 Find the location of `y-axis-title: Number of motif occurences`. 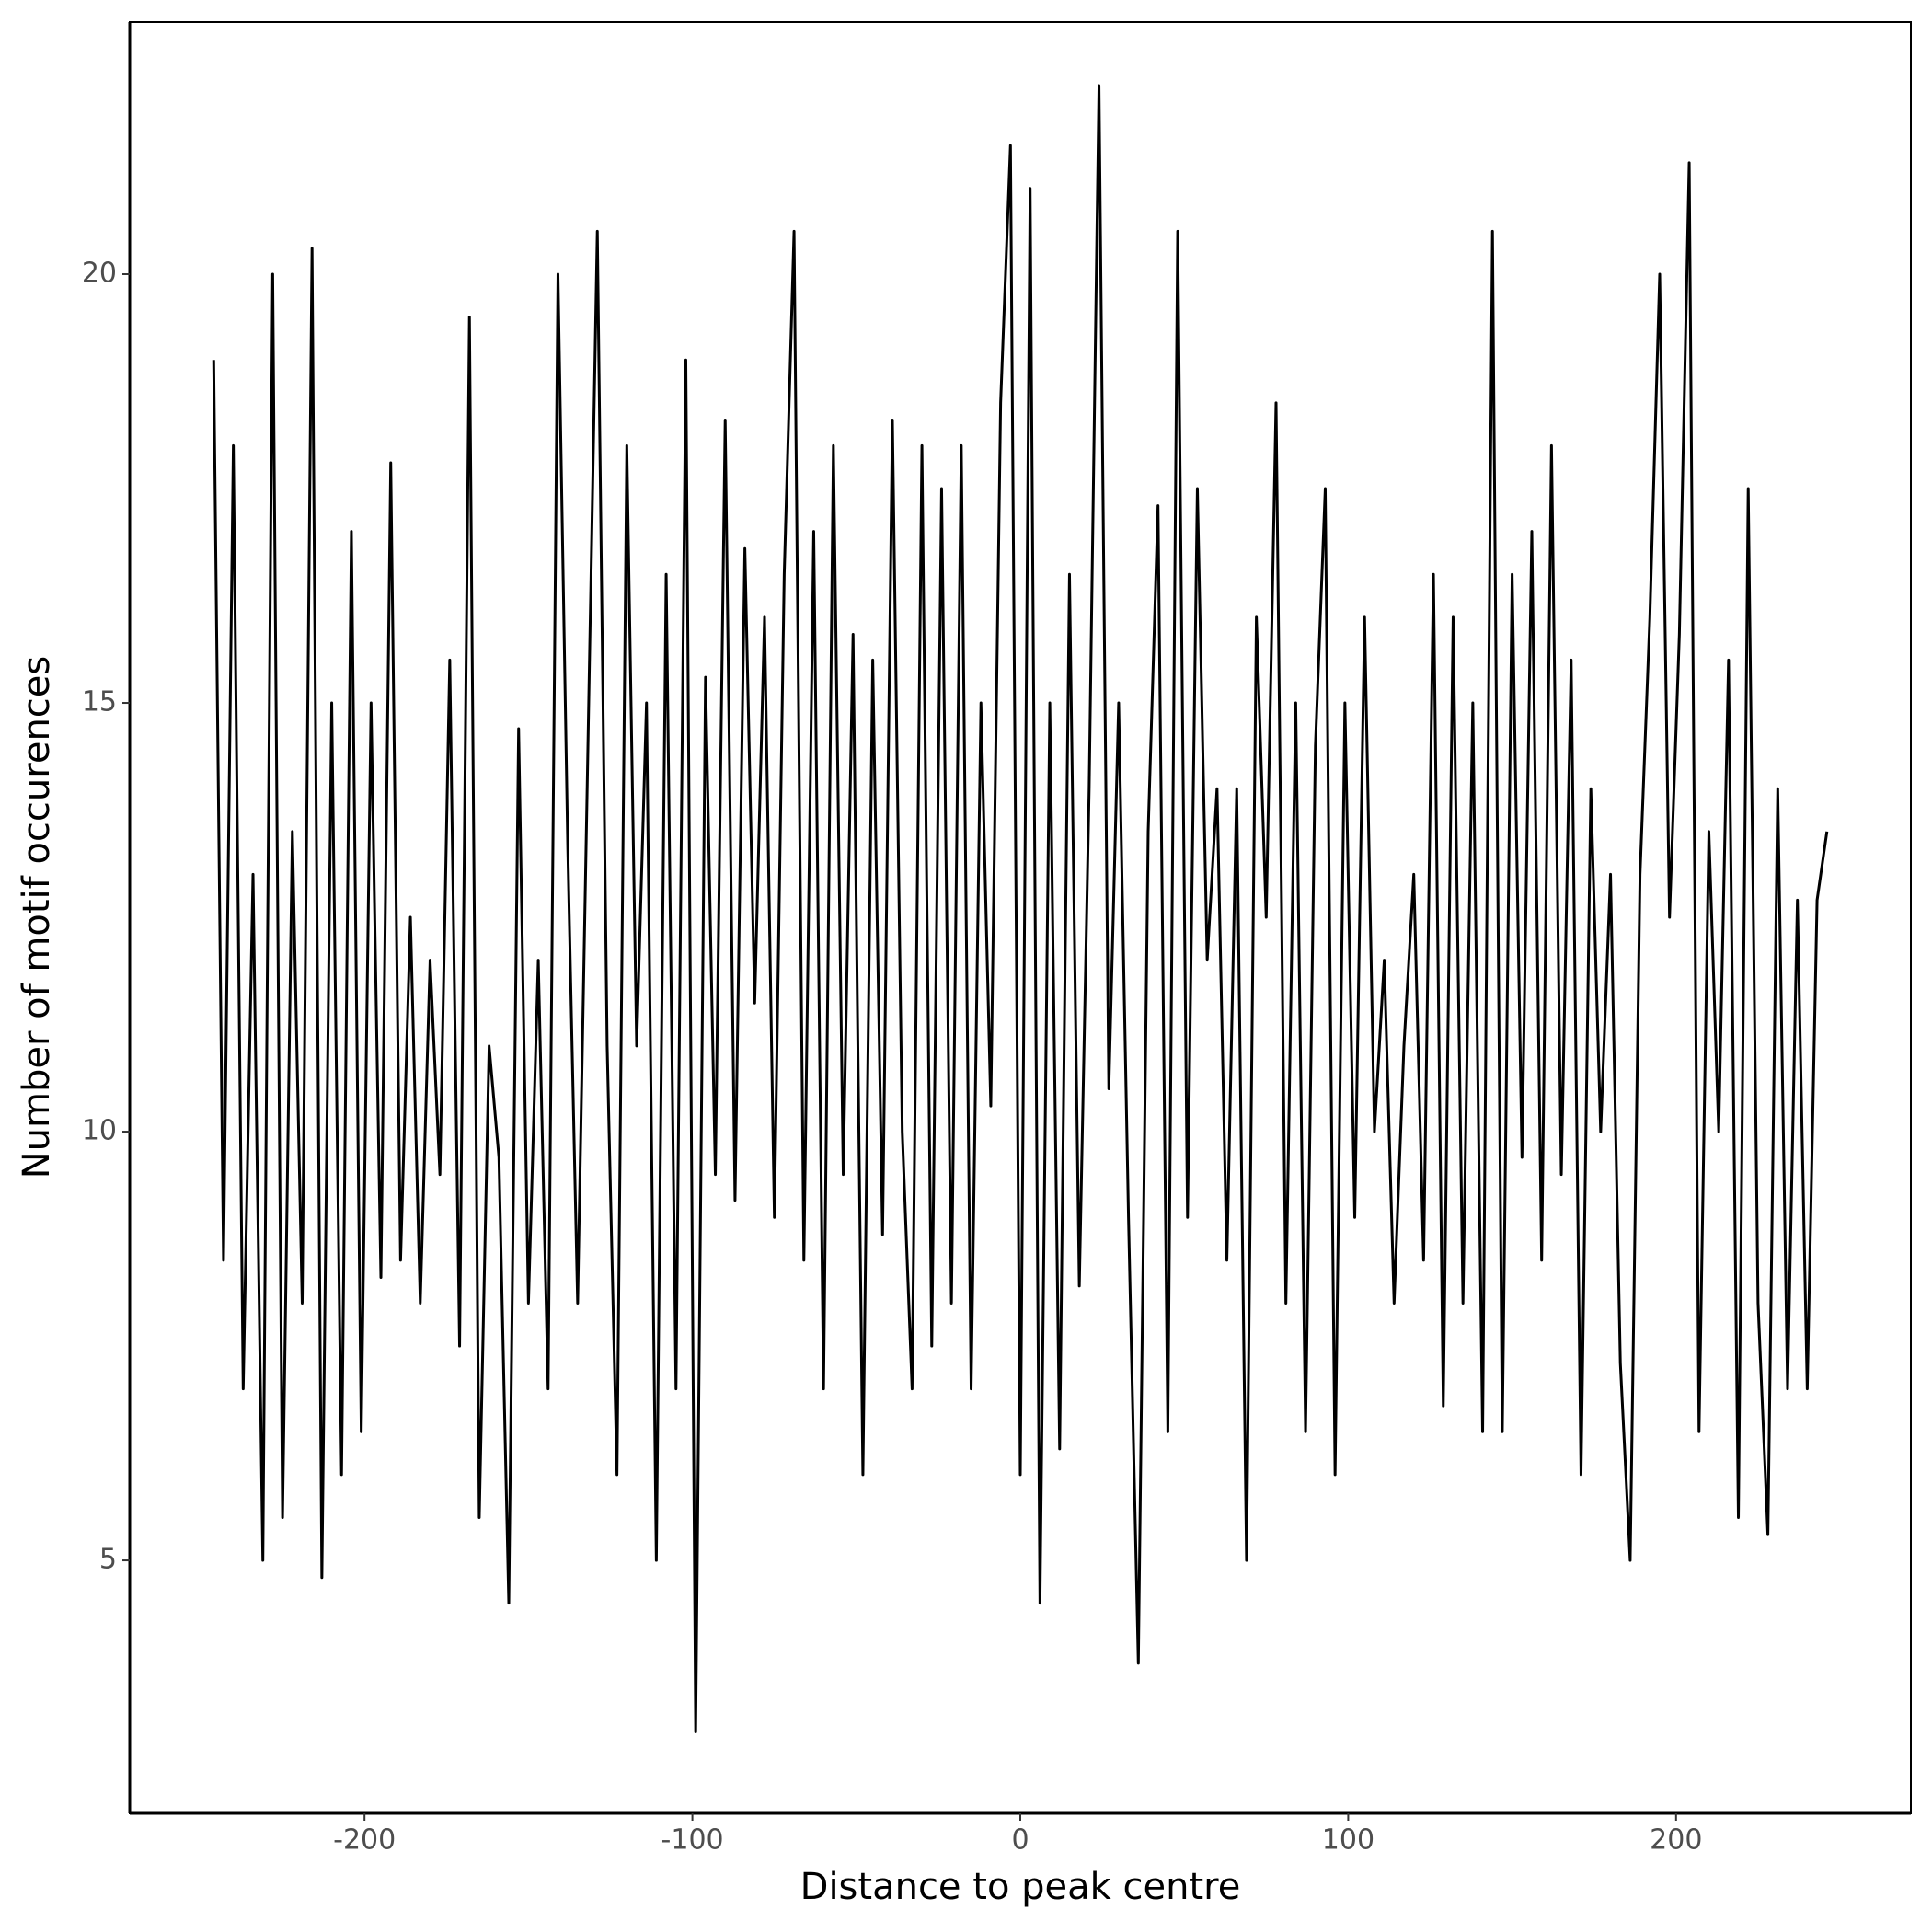

y-axis-title: Number of motif occurences is located at coordinates (37, 917).